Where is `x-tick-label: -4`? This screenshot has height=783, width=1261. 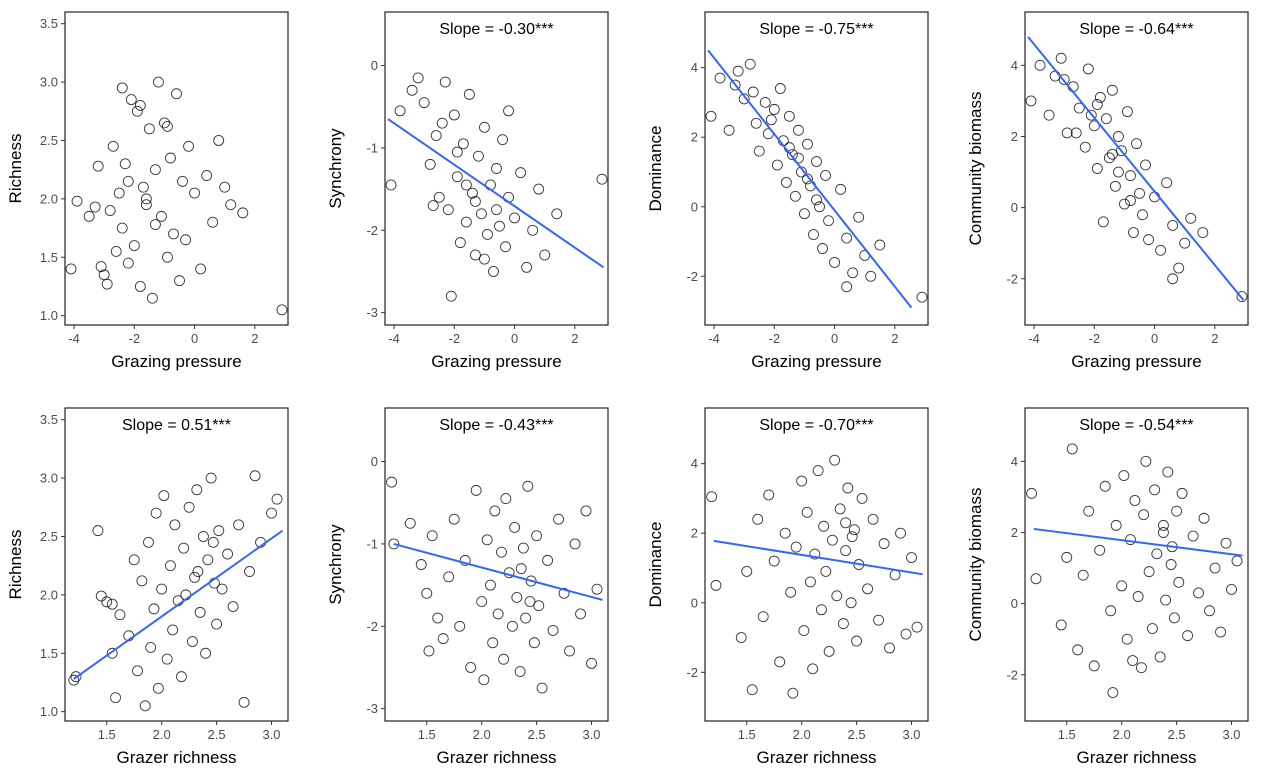
x-tick-label: -4 is located at coordinates (74, 338).